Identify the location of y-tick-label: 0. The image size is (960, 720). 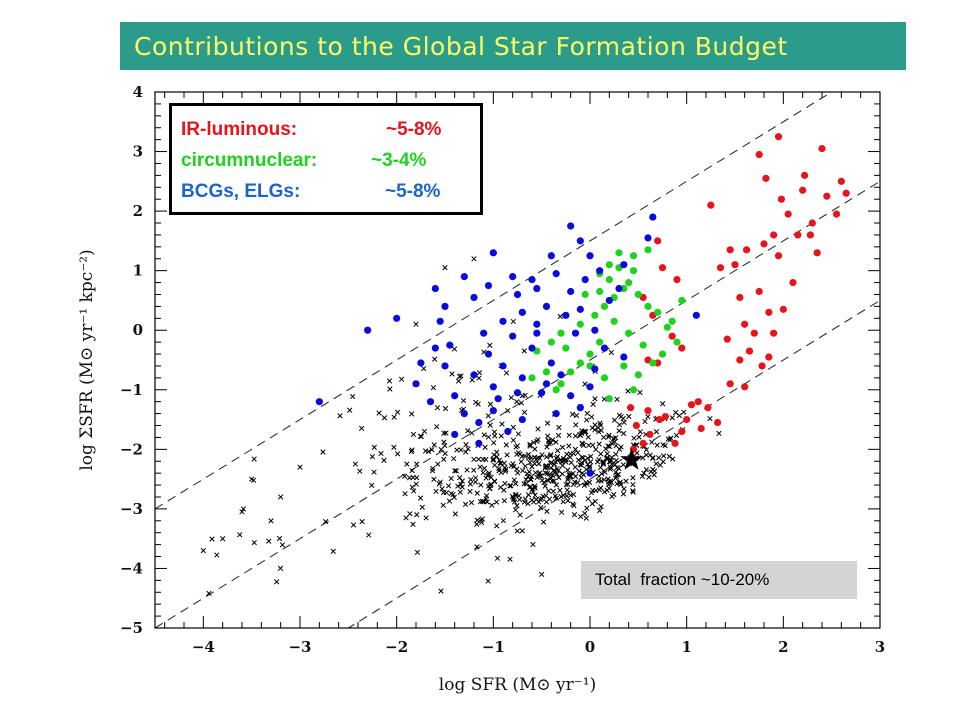
(138, 330).